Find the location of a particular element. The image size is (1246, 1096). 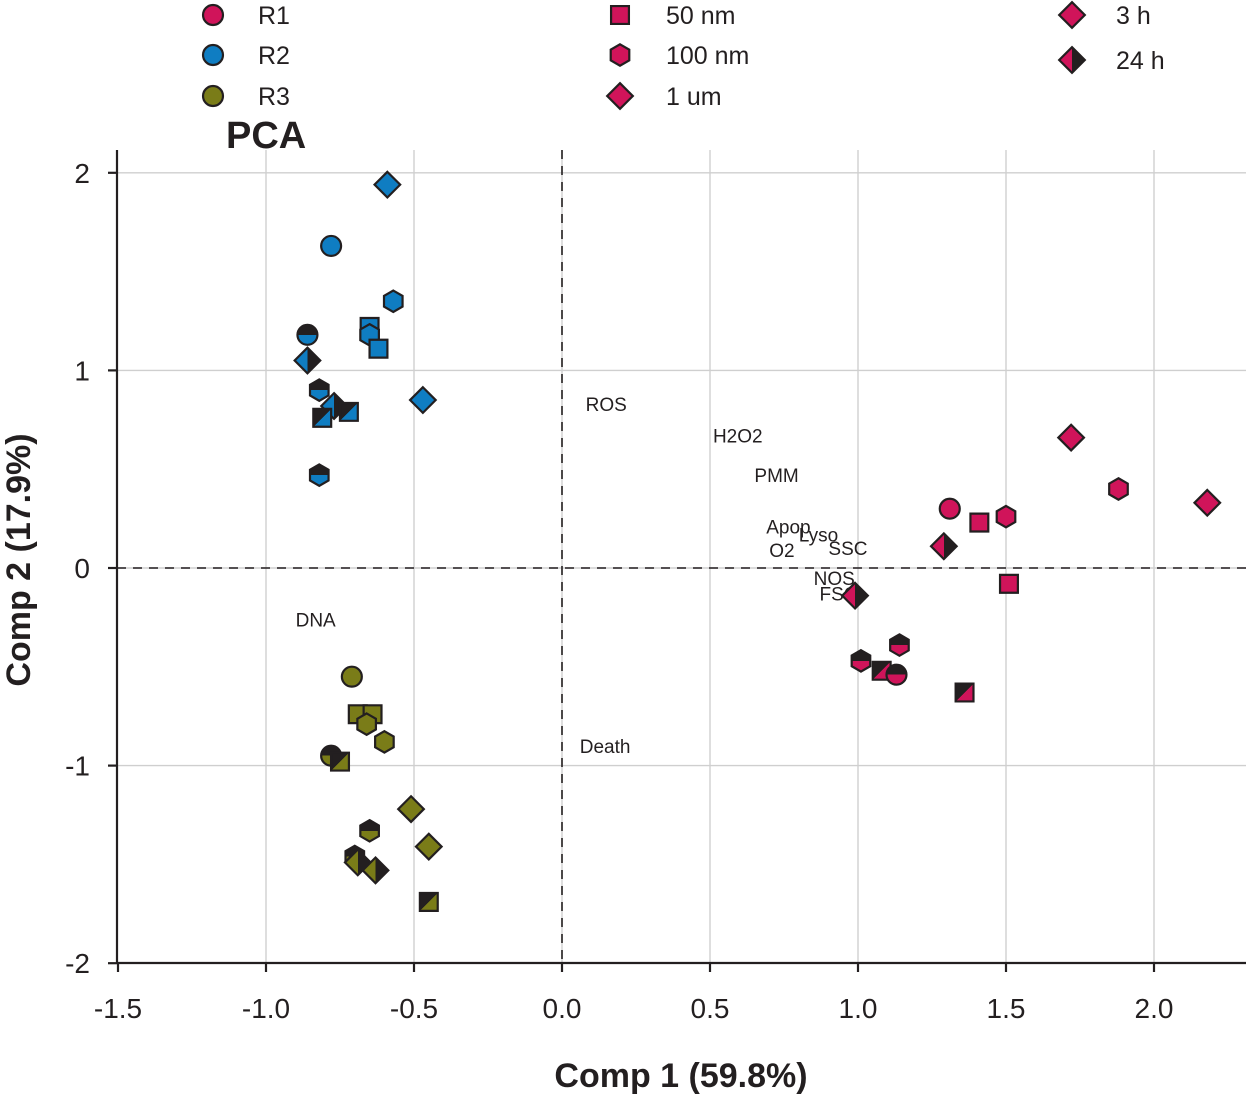

point-r2-circle-3h is located at coordinates (331, 245).